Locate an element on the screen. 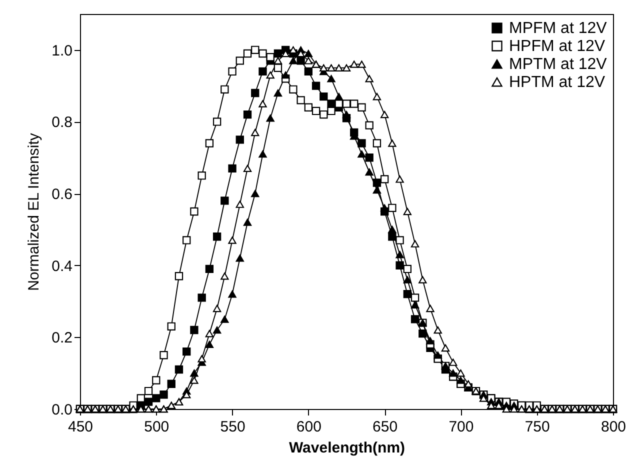 This screenshot has width=636, height=468. legend-label: MPFM at 12V is located at coordinates (558, 28).